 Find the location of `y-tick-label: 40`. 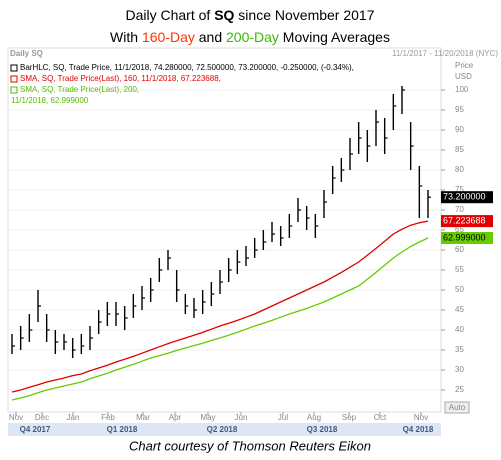

y-tick-label: 40 is located at coordinates (459, 329).